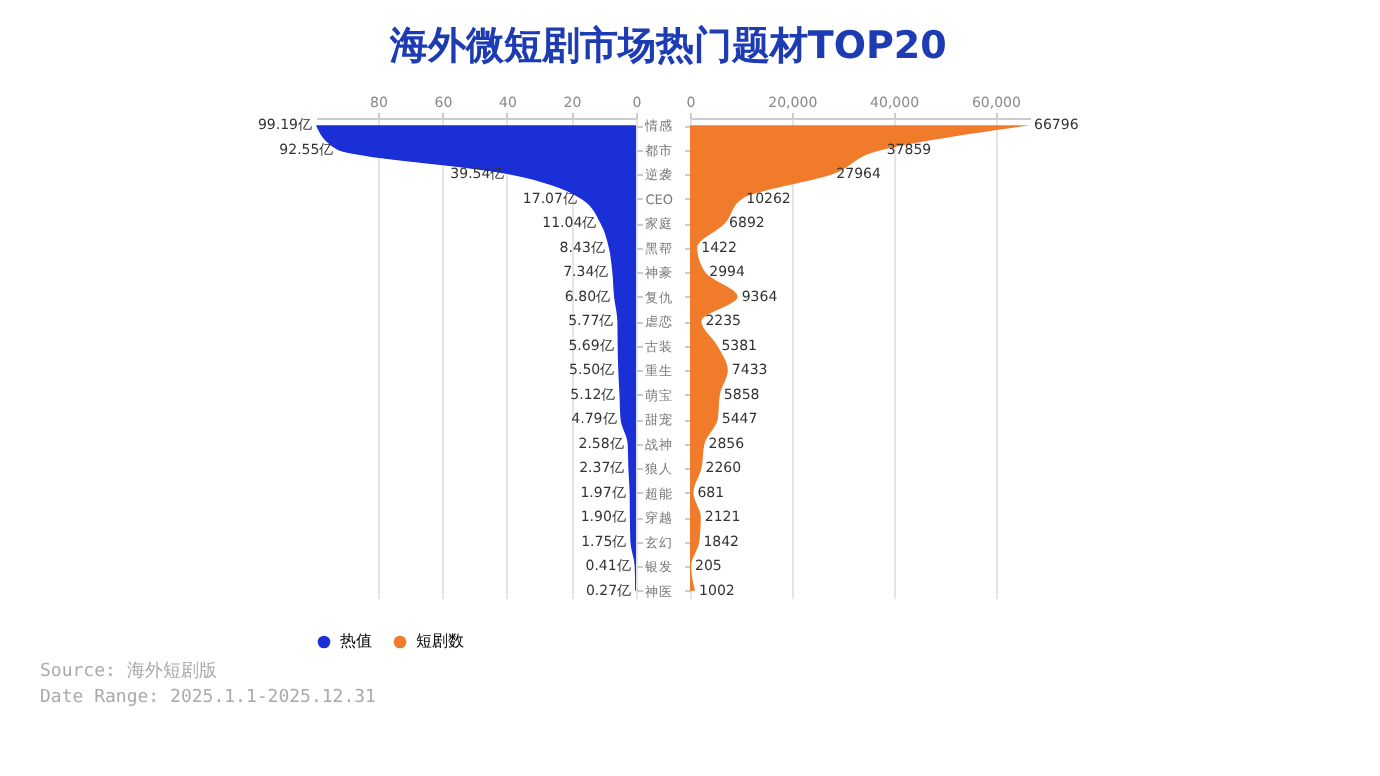 The width and height of the screenshot is (1380, 776). What do you see at coordinates (208, 699) in the screenshot?
I see `text: Date Range: 2025.1.1-2025.12.31` at bounding box center [208, 699].